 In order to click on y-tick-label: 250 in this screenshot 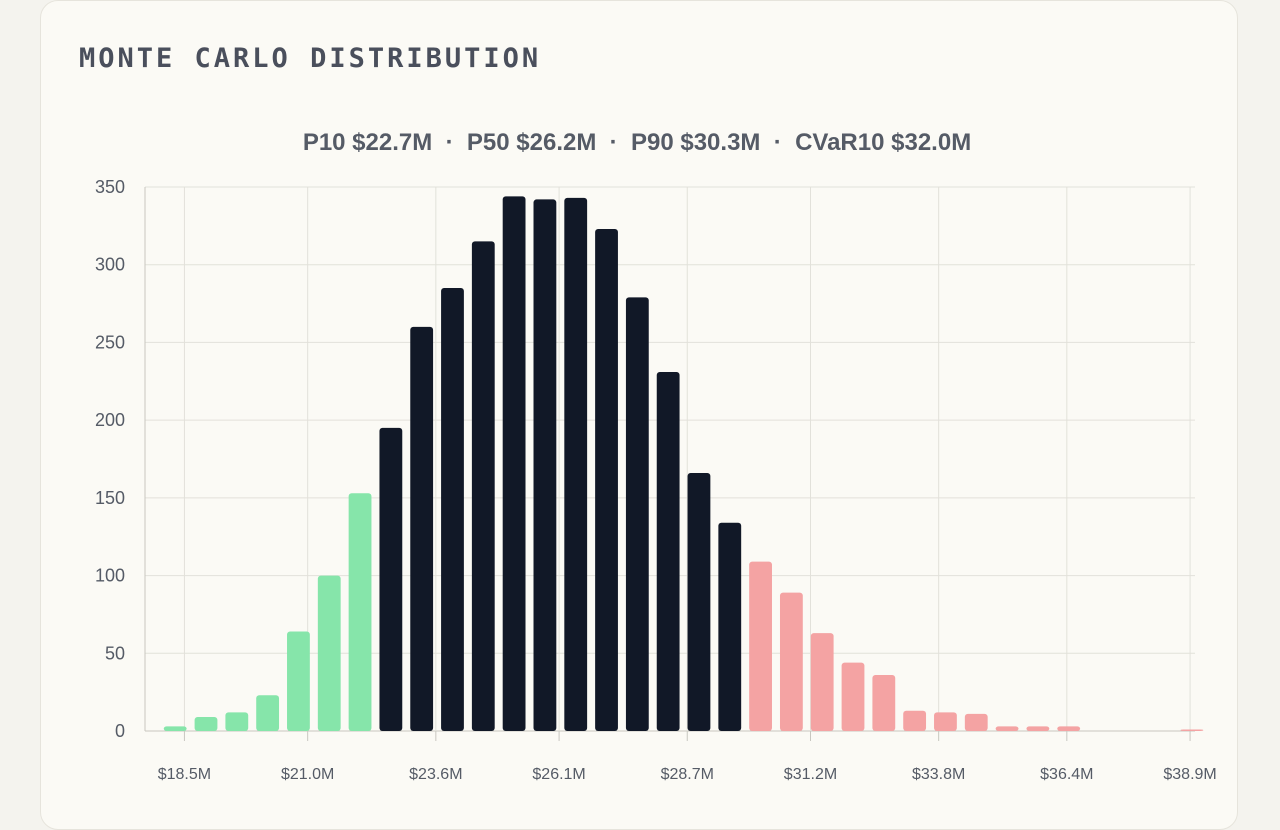, I will do `click(110, 342)`.